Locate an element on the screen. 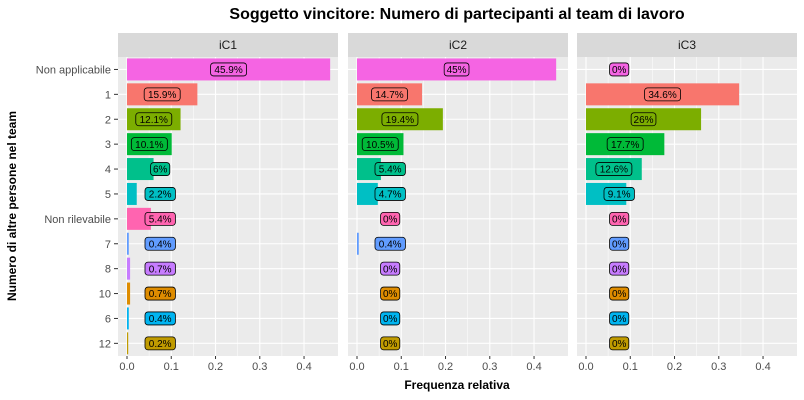 The image size is (804, 400). data-label: 9.1% is located at coordinates (619, 194).